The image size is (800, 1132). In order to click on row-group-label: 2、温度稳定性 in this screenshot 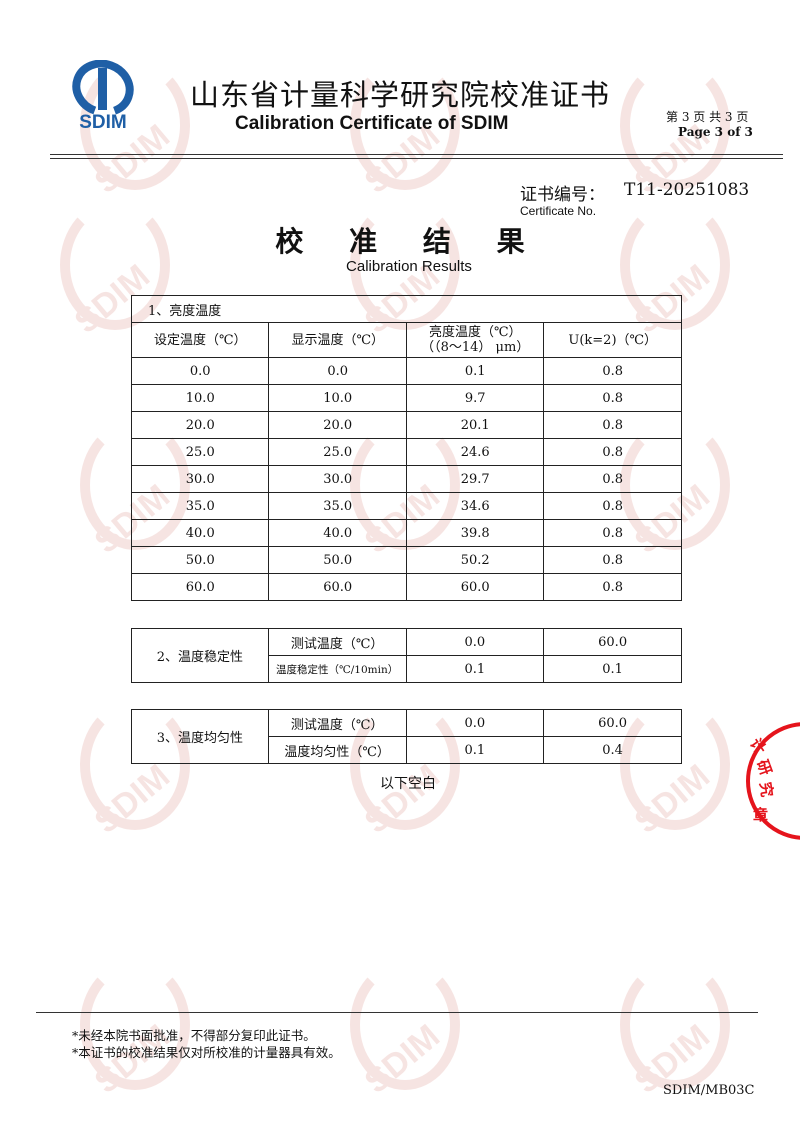, I will do `click(200, 655)`.